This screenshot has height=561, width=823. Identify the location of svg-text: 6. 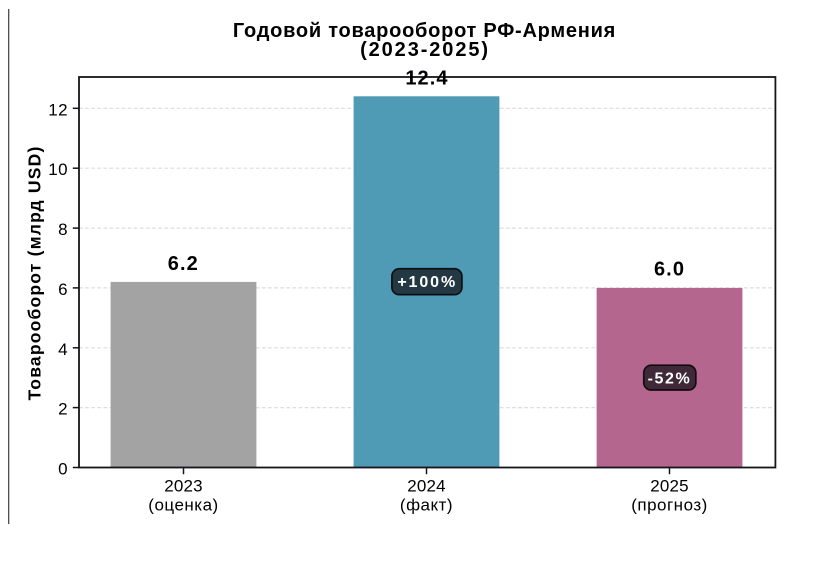
(63, 289).